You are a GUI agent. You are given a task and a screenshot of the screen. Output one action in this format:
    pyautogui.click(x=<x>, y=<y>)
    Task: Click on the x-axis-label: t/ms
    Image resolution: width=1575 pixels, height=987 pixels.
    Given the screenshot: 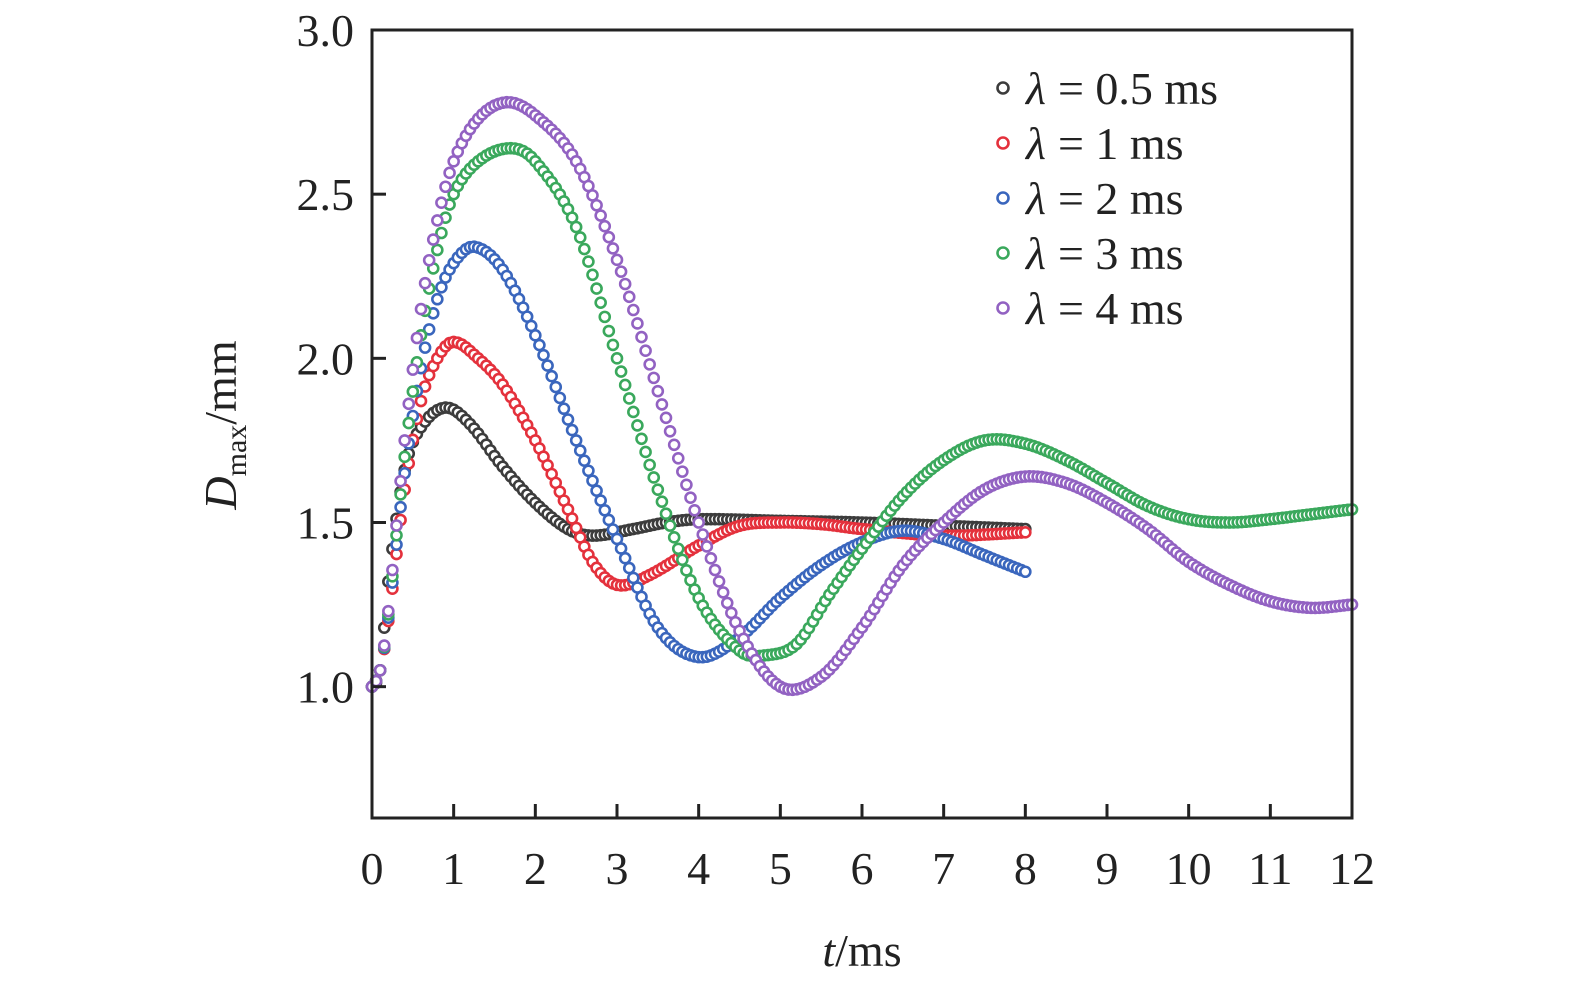 What is the action you would take?
    pyautogui.click(x=861, y=950)
    